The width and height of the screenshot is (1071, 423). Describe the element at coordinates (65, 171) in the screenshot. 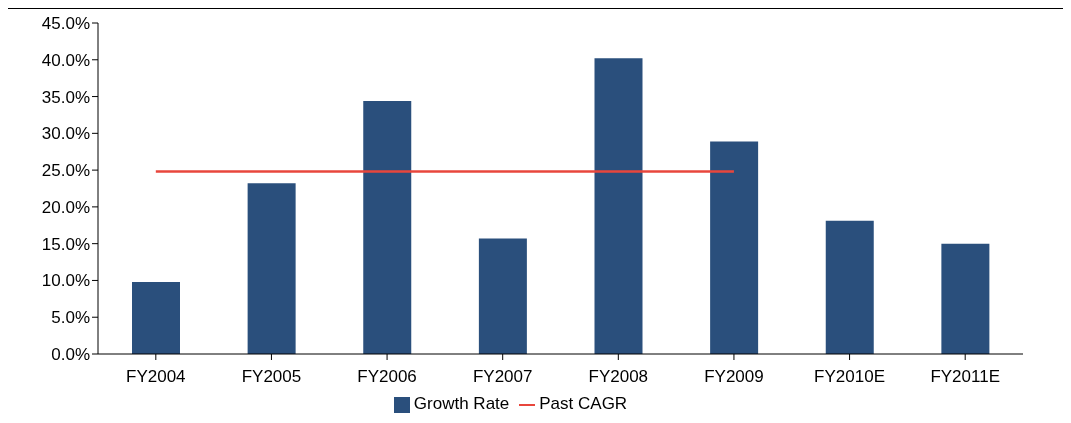

I see `y-tick-label: 25.0%` at that location.